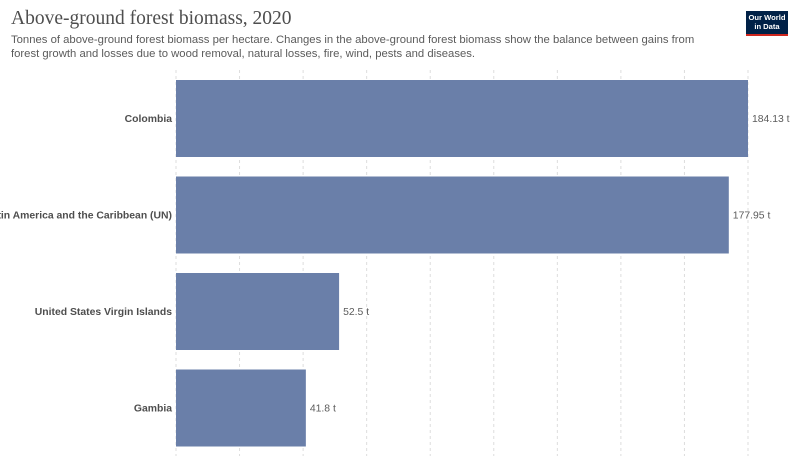  Describe the element at coordinates (767, 17) in the screenshot. I see `logo-line-1: Our World` at that location.